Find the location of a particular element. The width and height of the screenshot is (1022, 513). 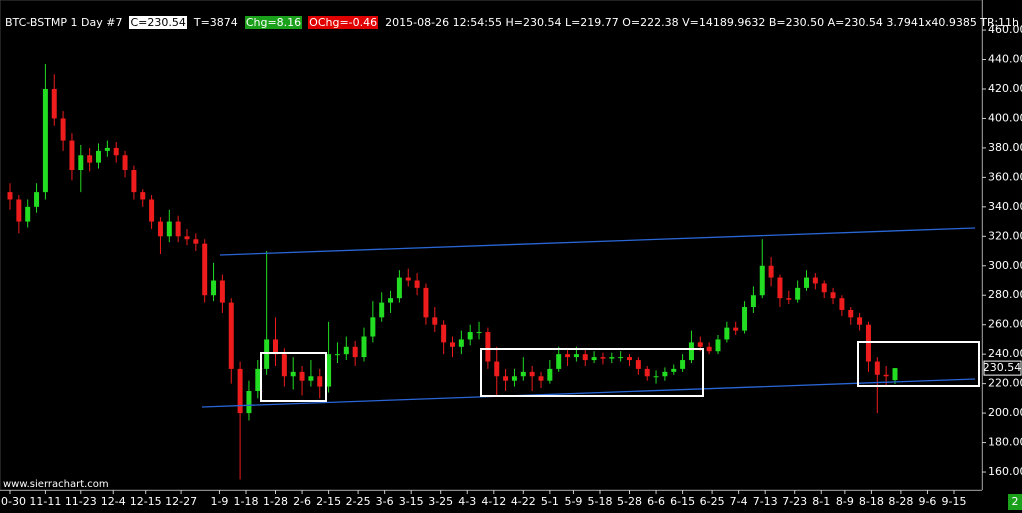

close-field: C=230.54 is located at coordinates (158, 22).